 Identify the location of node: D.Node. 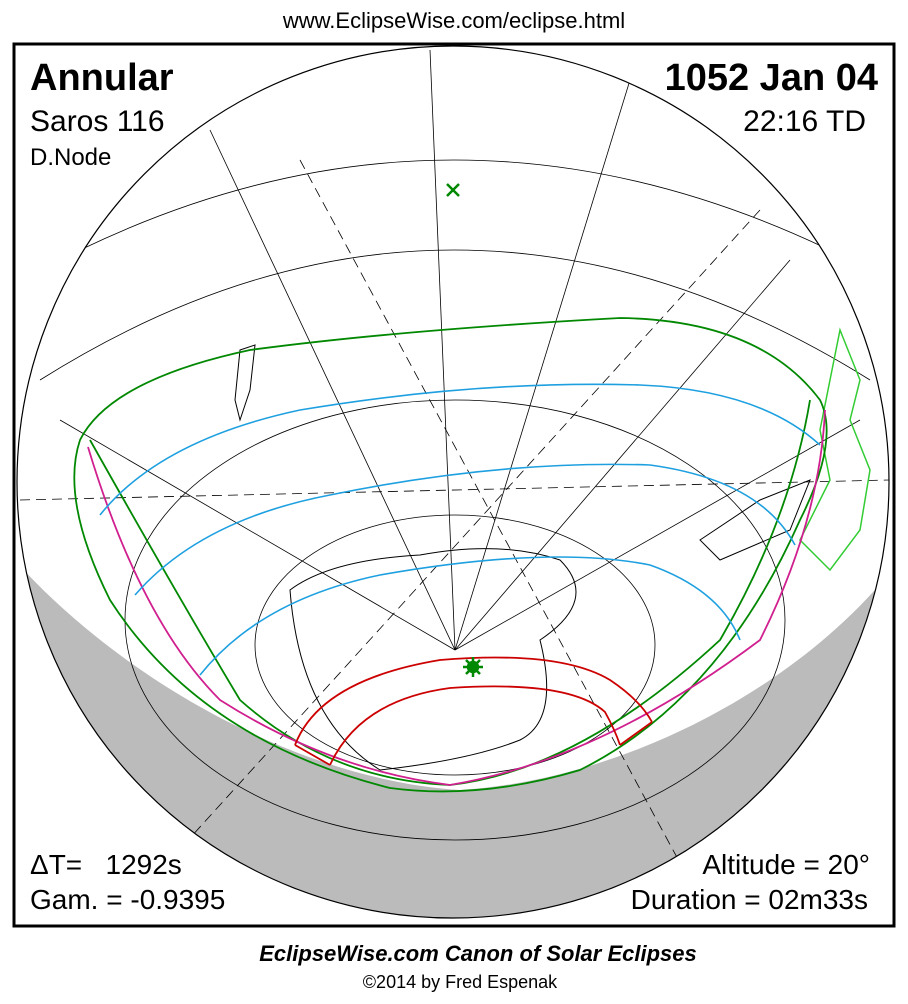
(70, 157).